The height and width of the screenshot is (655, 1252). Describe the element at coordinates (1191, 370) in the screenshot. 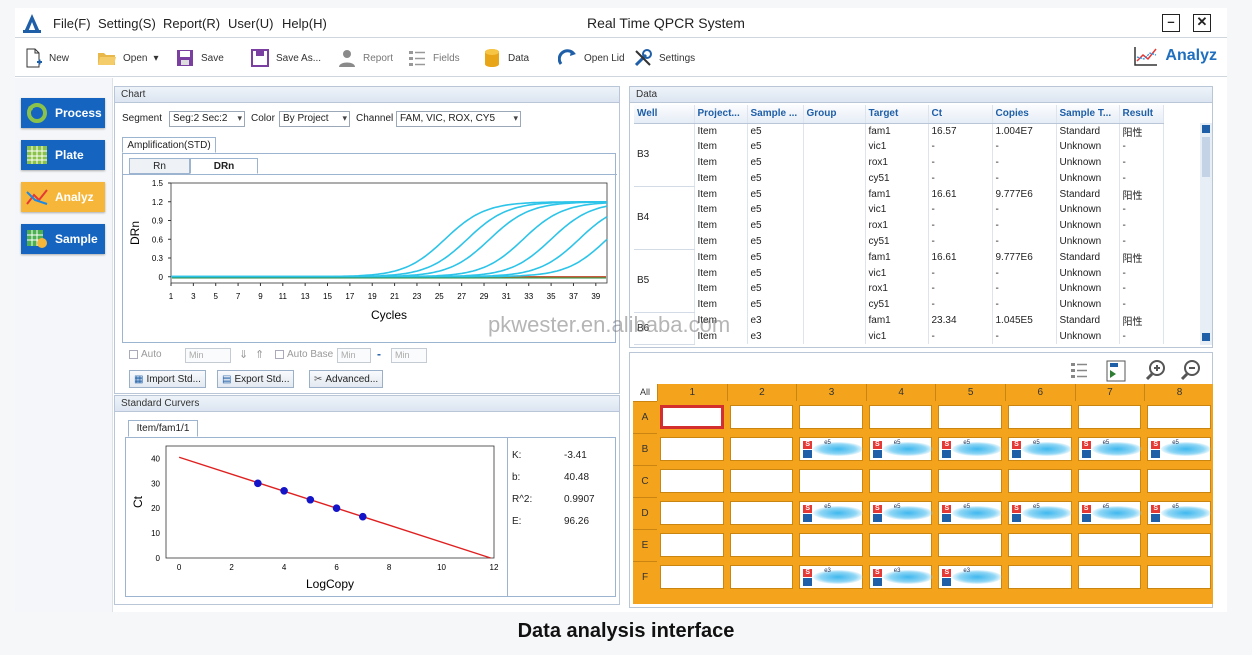

I see `zoom-out-icon` at that location.